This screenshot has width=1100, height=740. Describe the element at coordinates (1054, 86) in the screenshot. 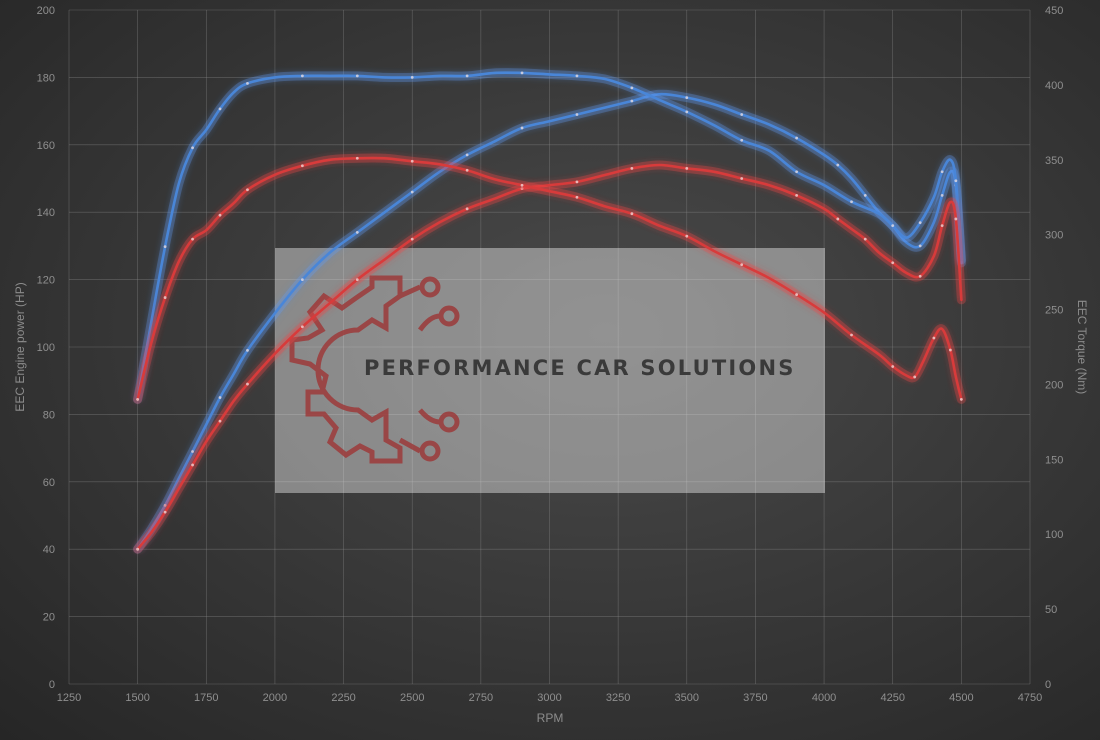

I see `y-right-tick-label: 400` at that location.